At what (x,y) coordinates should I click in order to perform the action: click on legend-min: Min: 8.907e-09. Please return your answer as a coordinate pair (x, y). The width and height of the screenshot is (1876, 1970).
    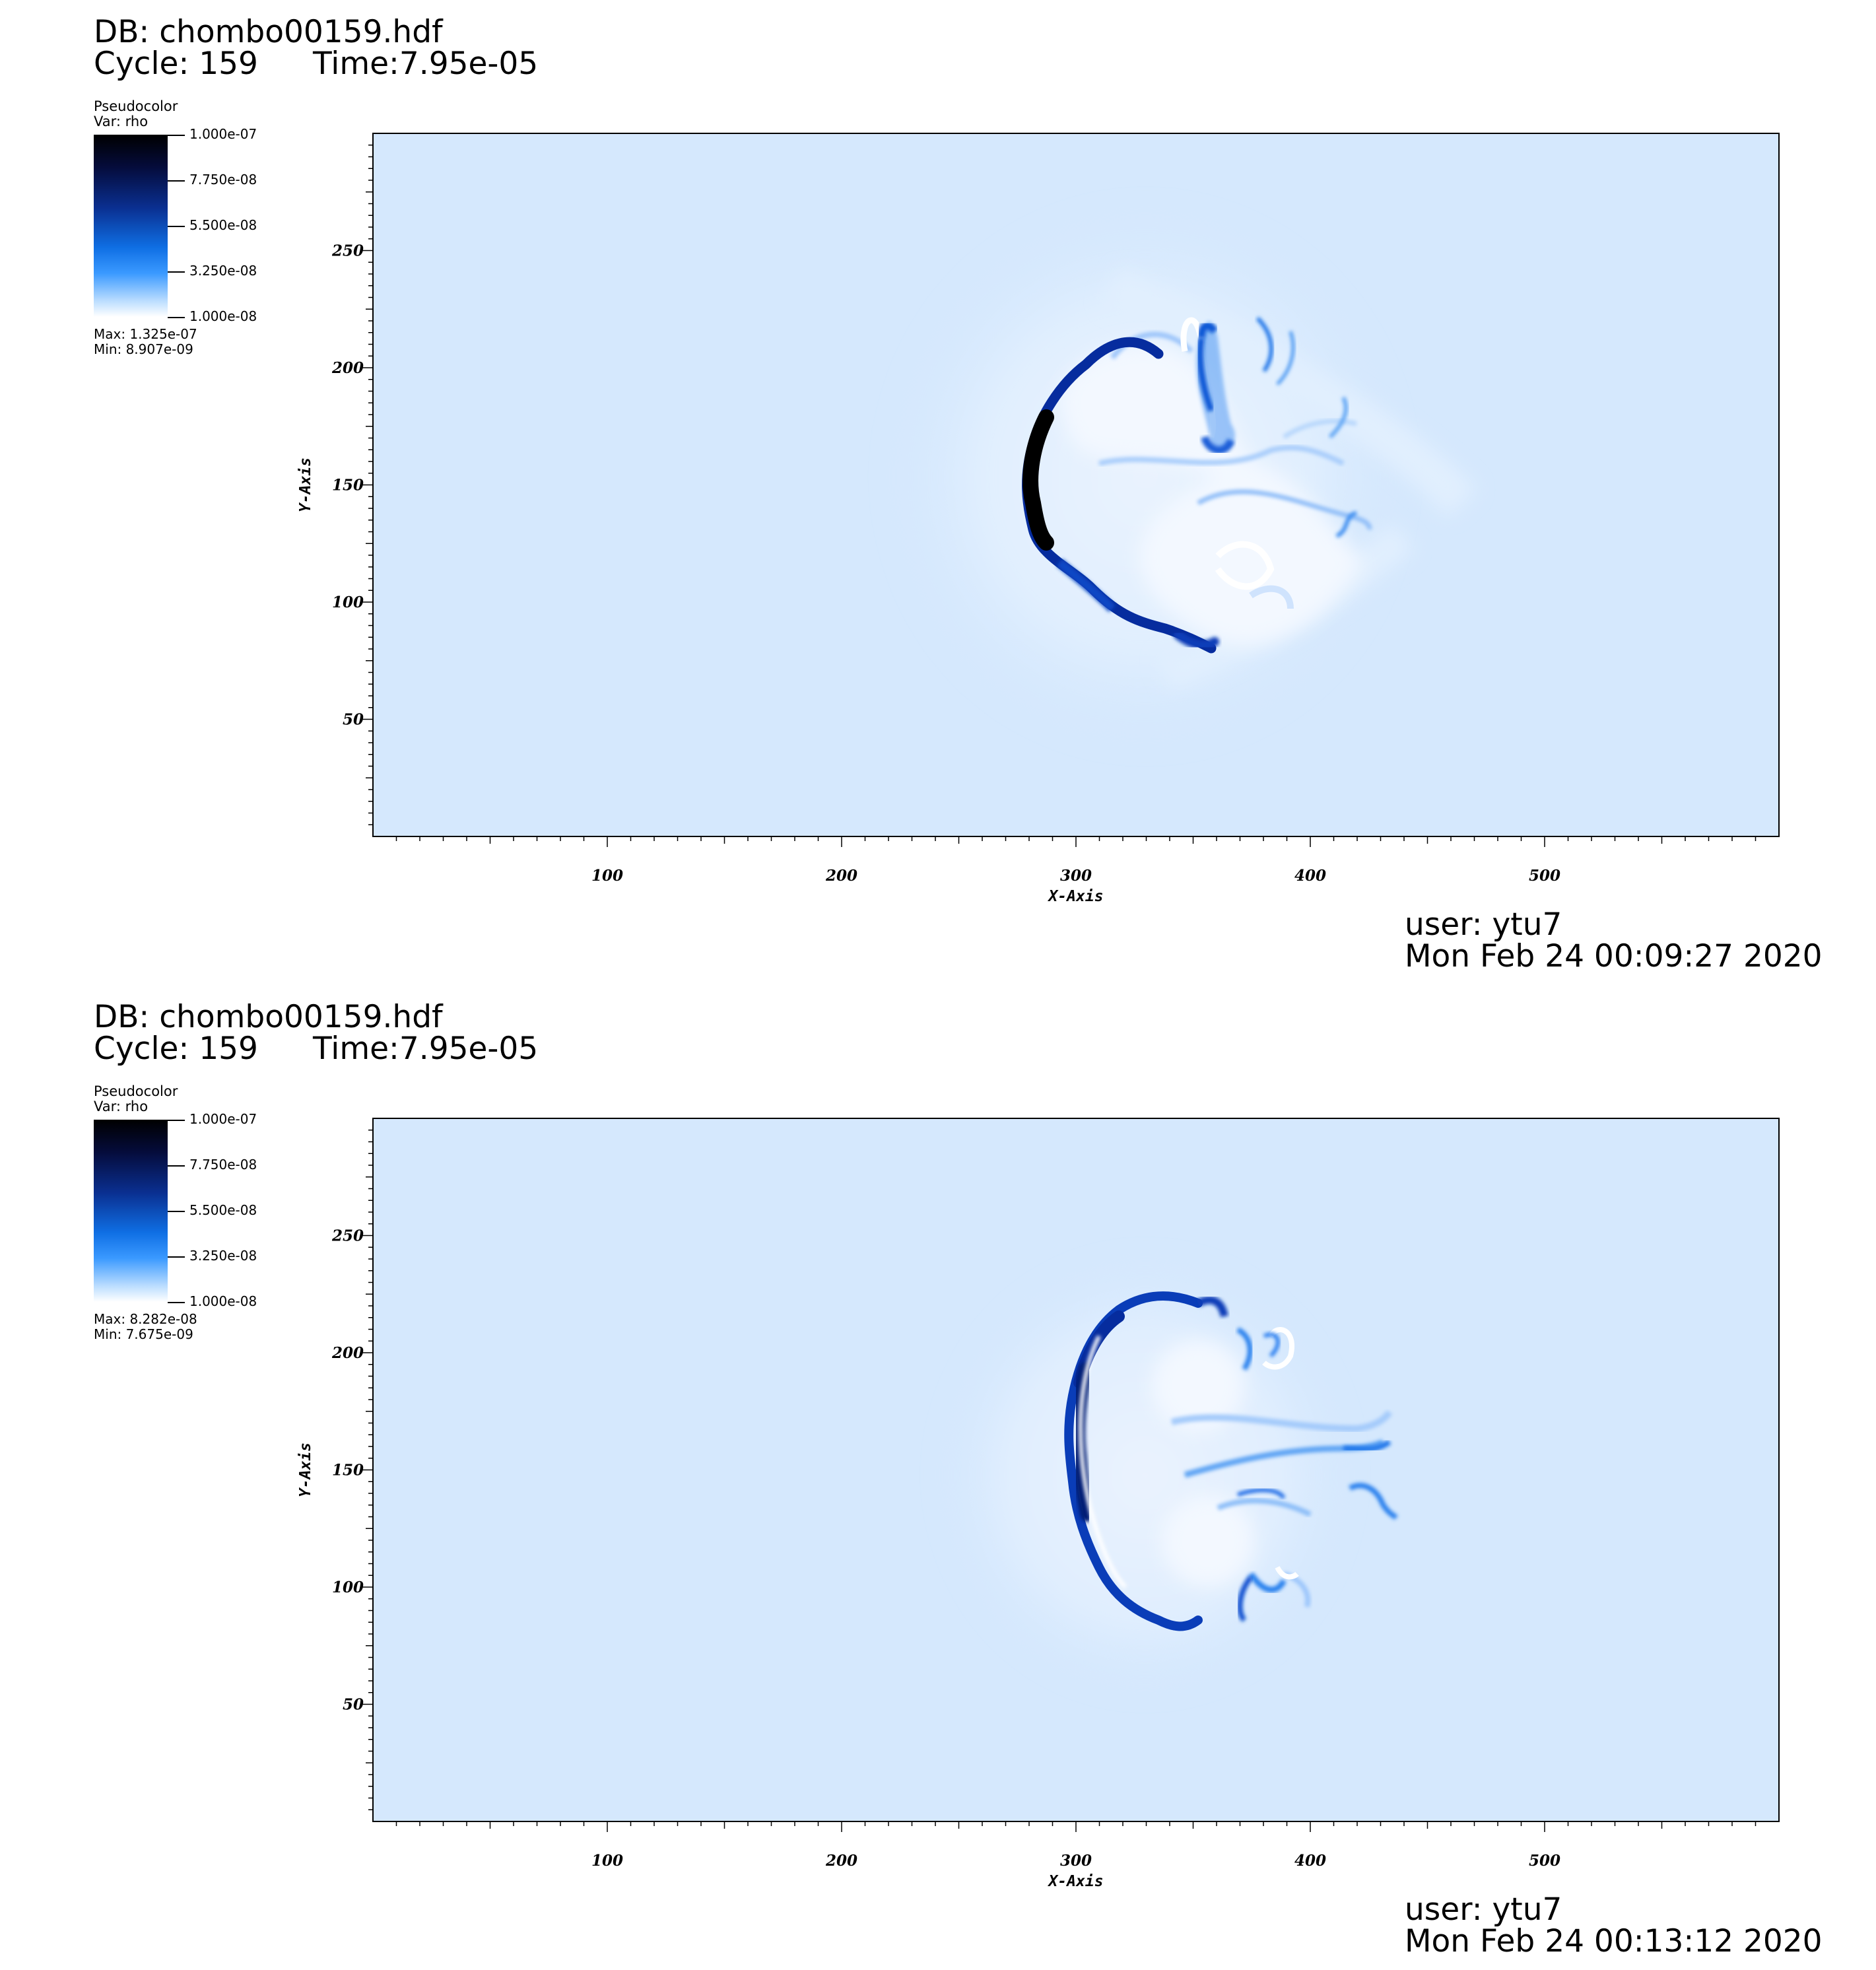
    Looking at the image, I should click on (143, 349).